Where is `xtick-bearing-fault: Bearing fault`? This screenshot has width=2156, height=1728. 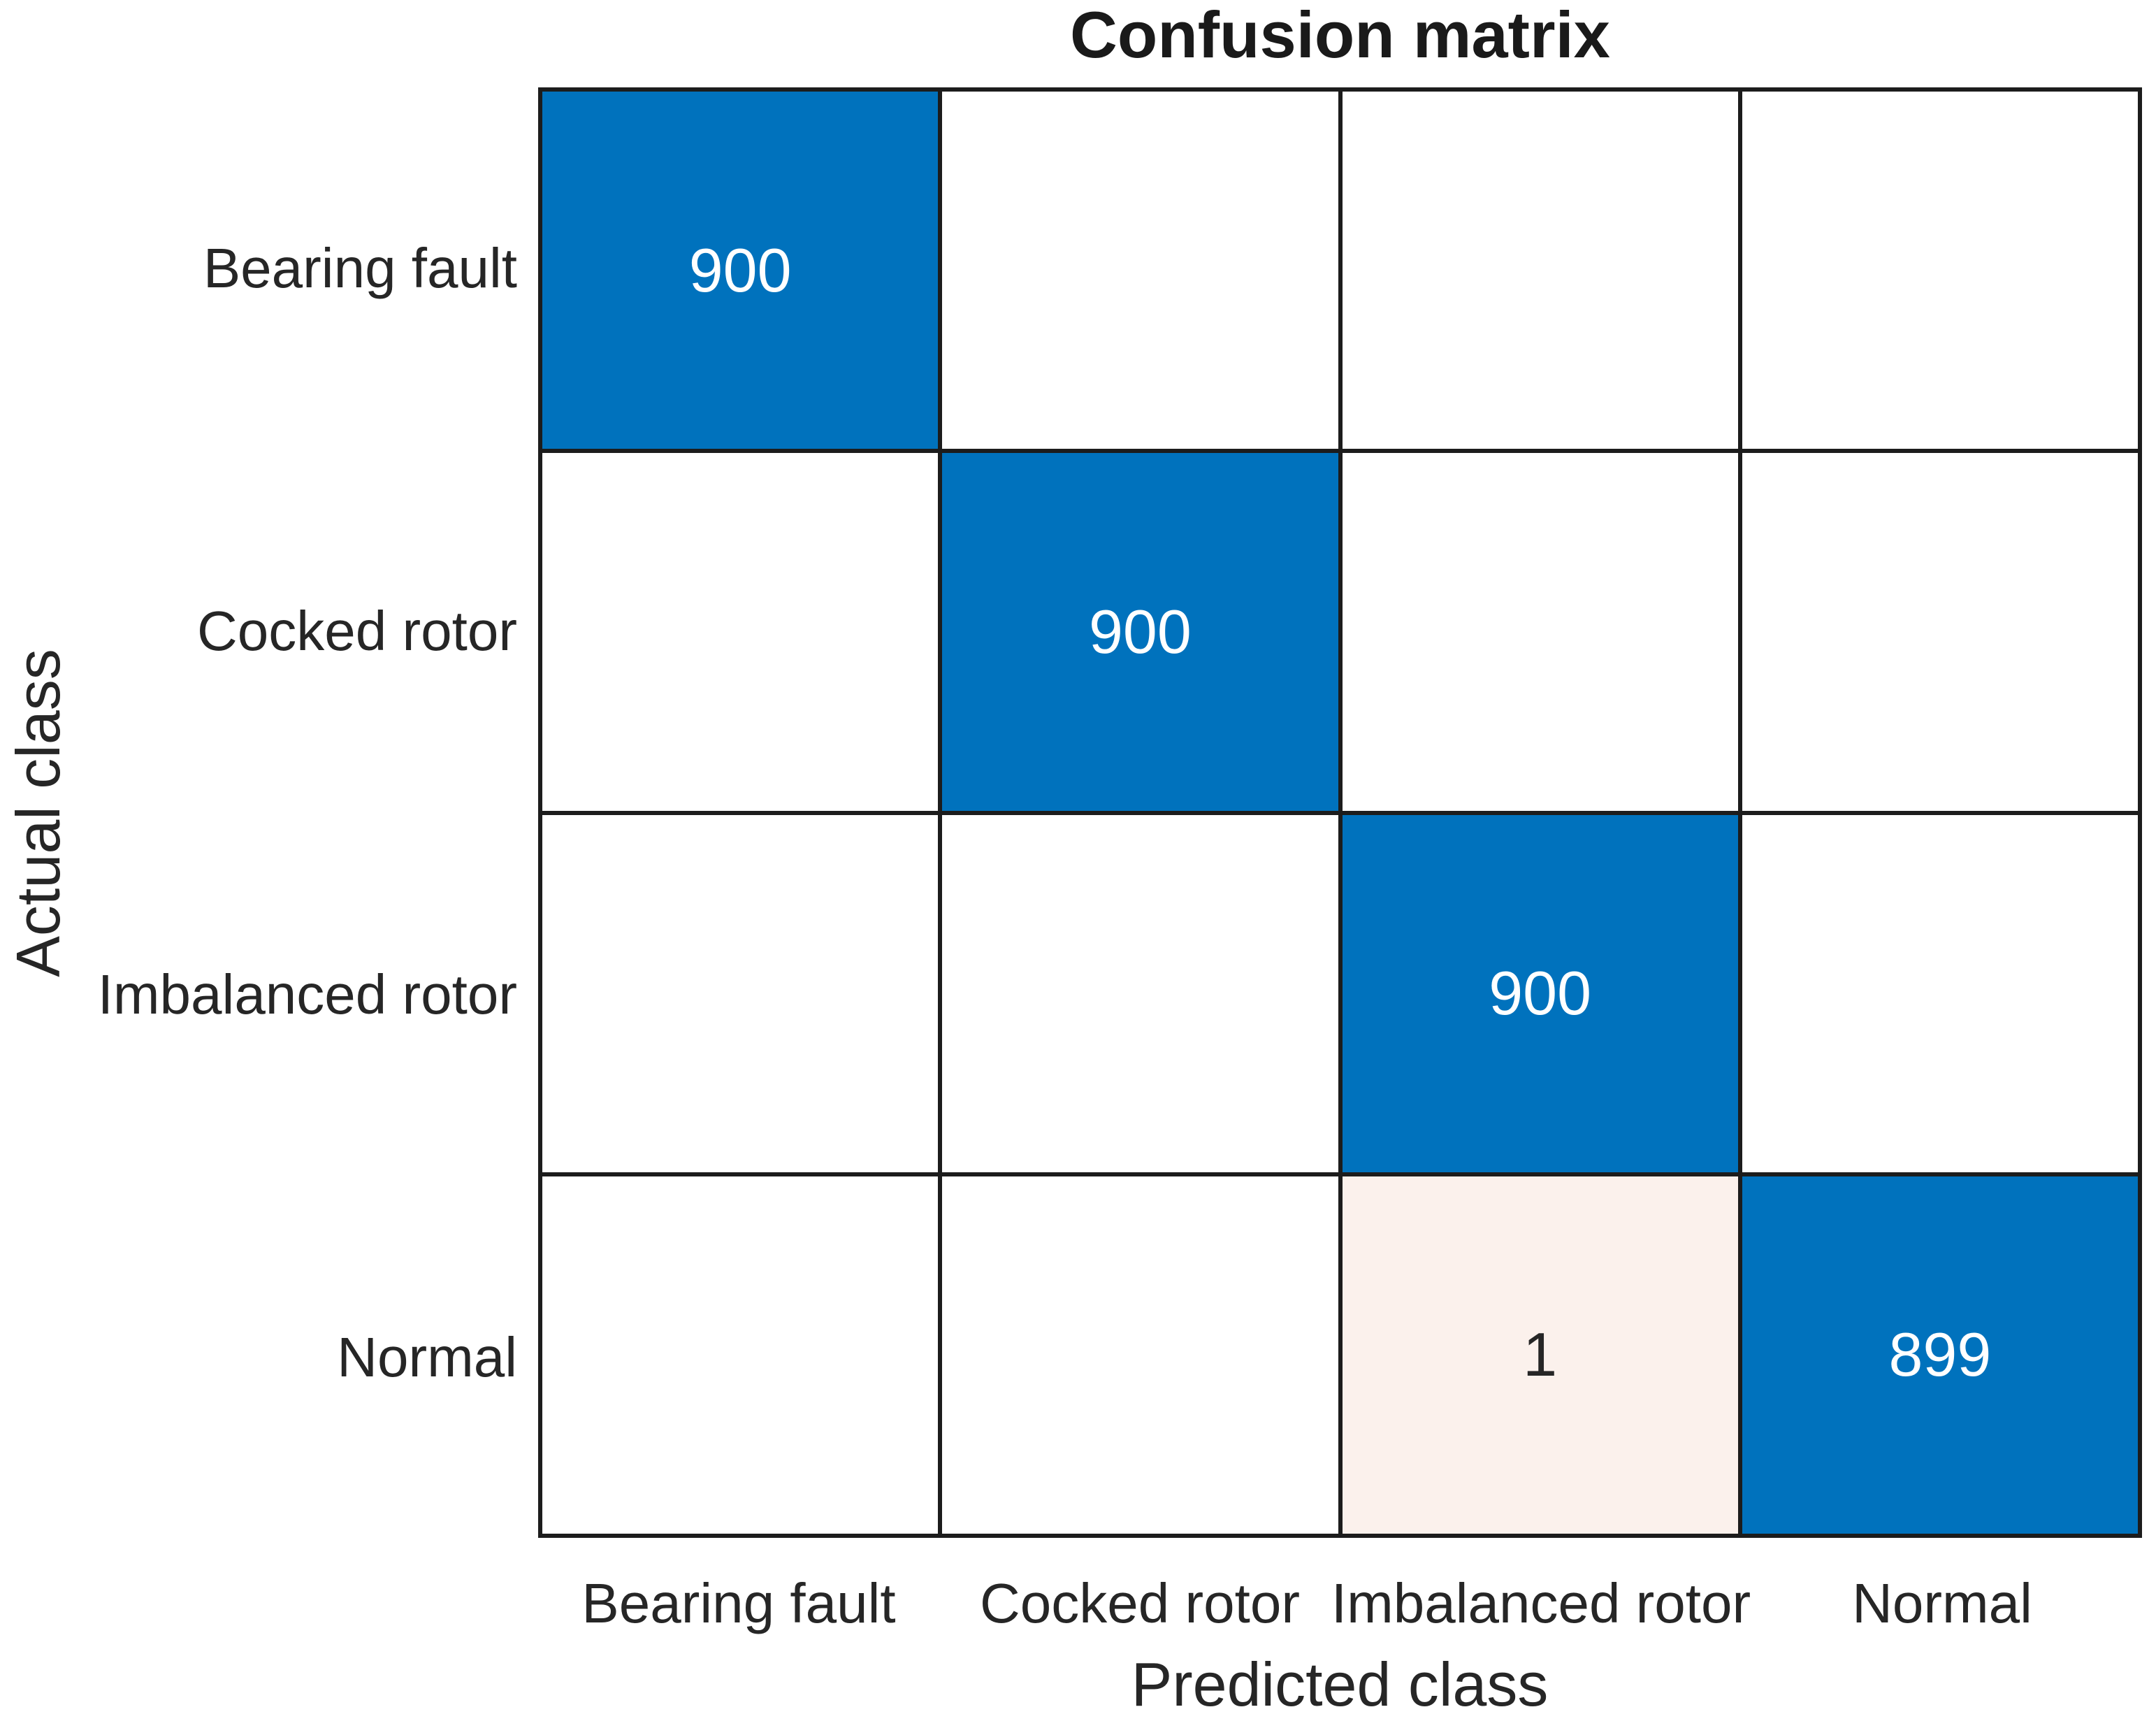
xtick-bearing-fault: Bearing fault is located at coordinates (738, 1603).